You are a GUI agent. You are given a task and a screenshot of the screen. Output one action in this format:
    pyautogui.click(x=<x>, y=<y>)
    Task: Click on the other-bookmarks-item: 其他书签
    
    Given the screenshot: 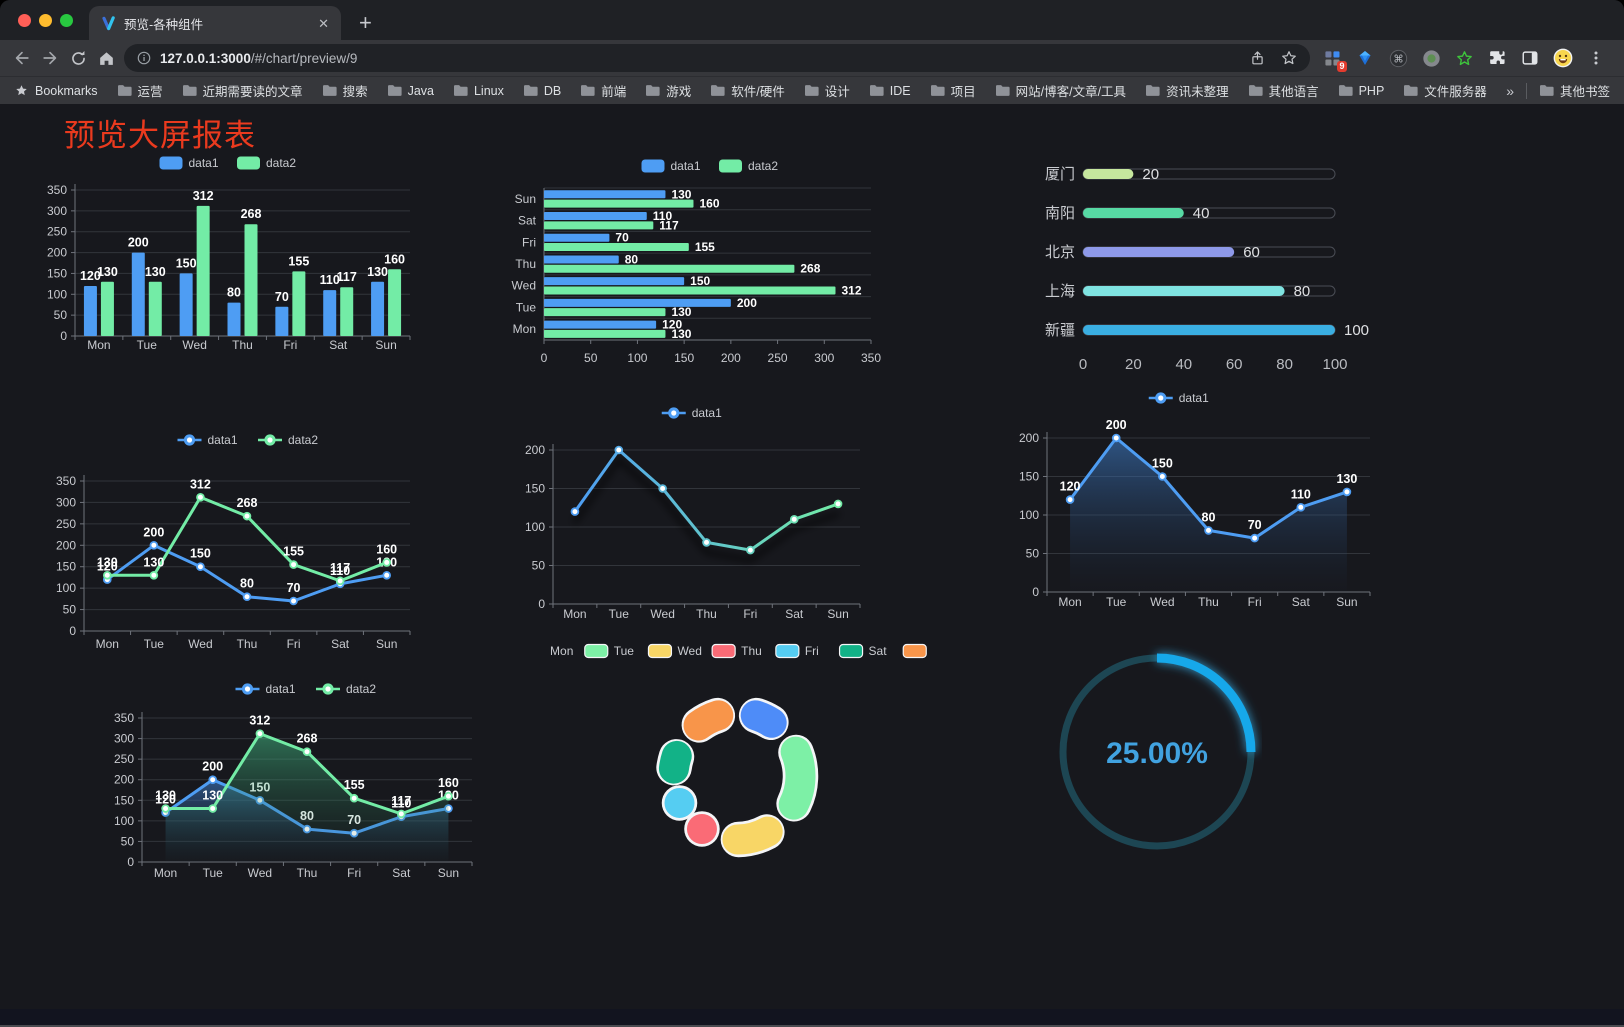 What is the action you would take?
    pyautogui.click(x=1574, y=90)
    